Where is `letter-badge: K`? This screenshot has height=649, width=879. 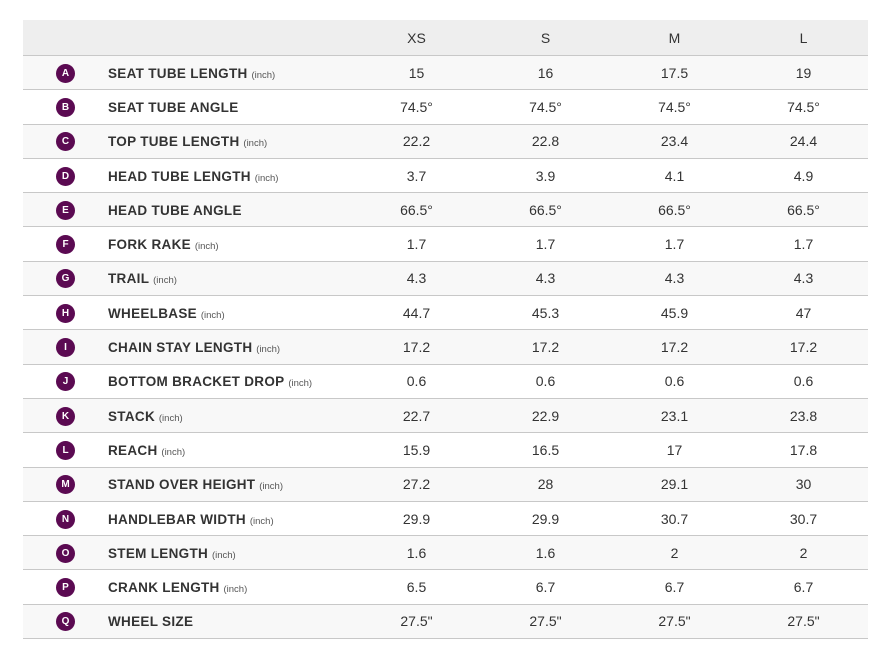 letter-badge: K is located at coordinates (65, 416).